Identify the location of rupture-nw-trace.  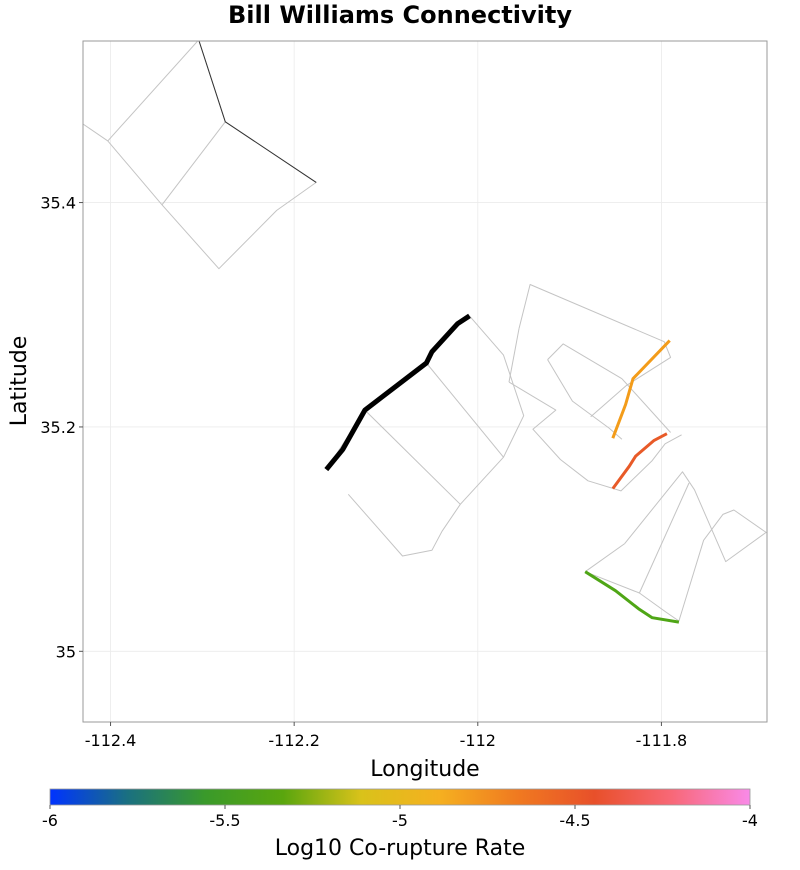
(257, 112).